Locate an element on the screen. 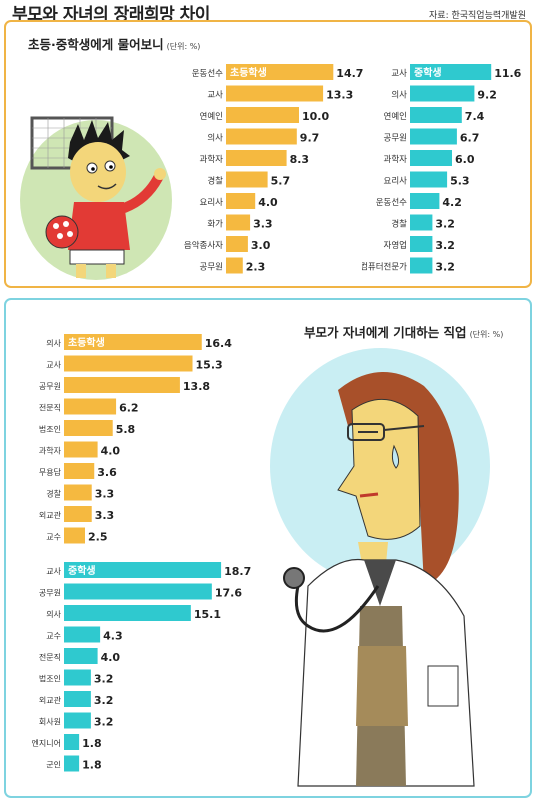 This screenshot has height=802, width=536. kids-panel-title: 초등·중학생에게 물어보니 (단위: %) is located at coordinates (114, 44).